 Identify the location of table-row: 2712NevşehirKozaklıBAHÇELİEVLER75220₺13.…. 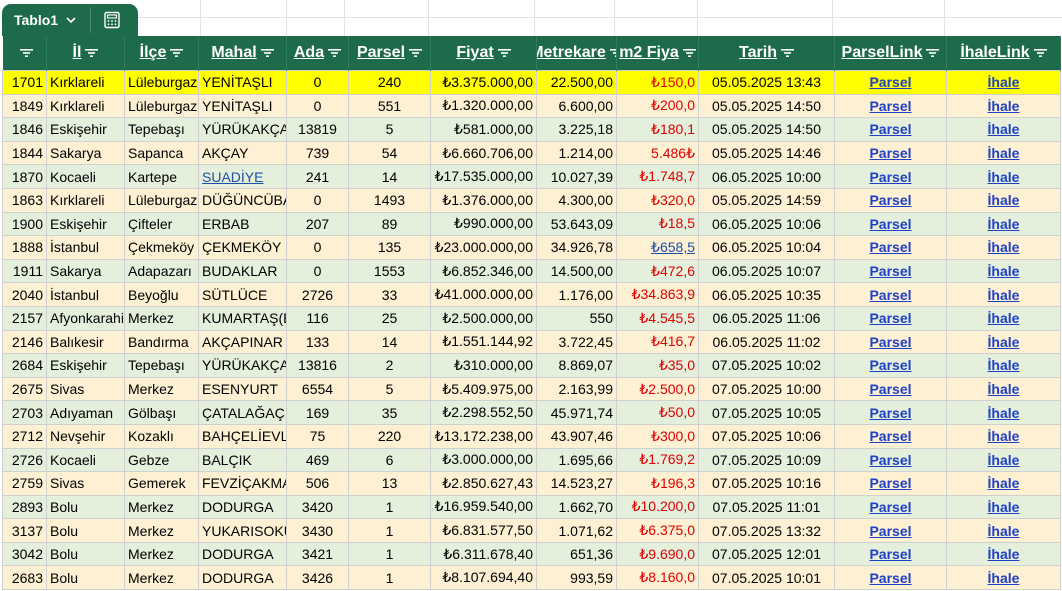
(531, 436).